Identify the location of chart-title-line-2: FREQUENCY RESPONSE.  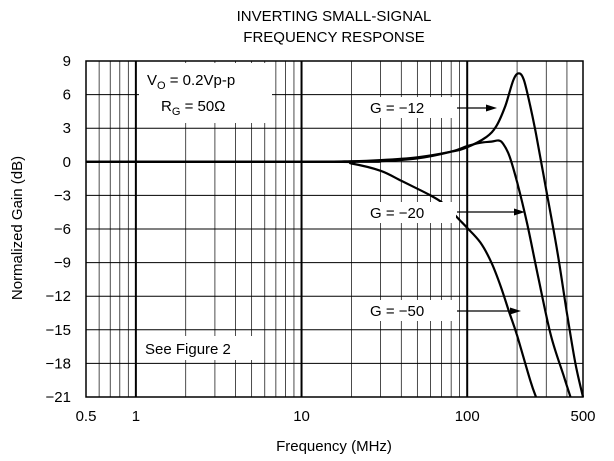
(333, 37).